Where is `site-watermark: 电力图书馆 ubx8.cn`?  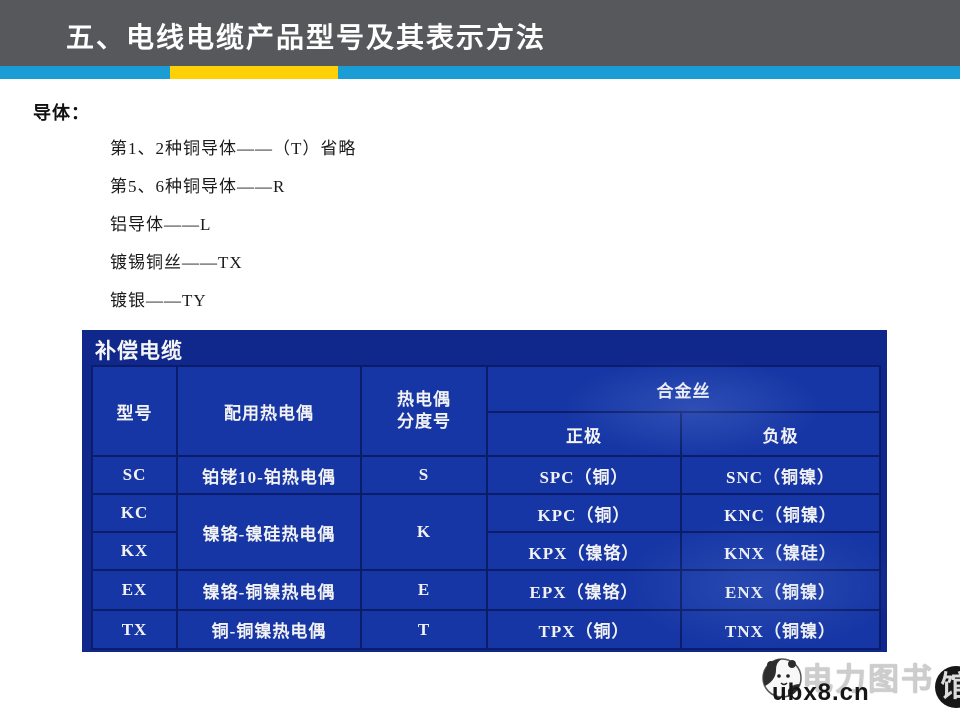 site-watermark: 电力图书馆 ubx8.cn is located at coordinates (850, 683).